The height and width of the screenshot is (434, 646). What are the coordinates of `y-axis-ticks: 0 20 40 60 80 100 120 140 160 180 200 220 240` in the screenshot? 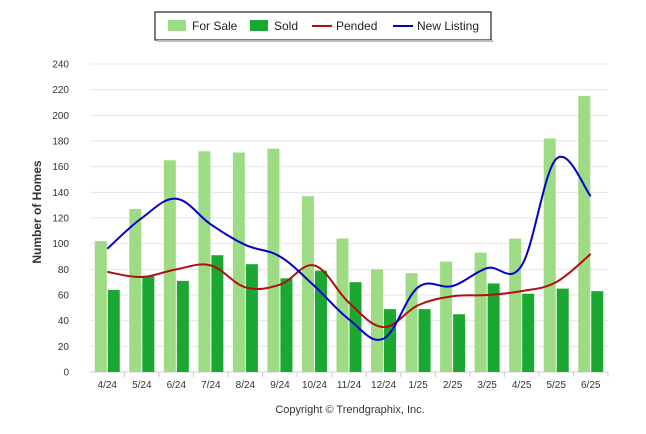 It's located at (60, 219).